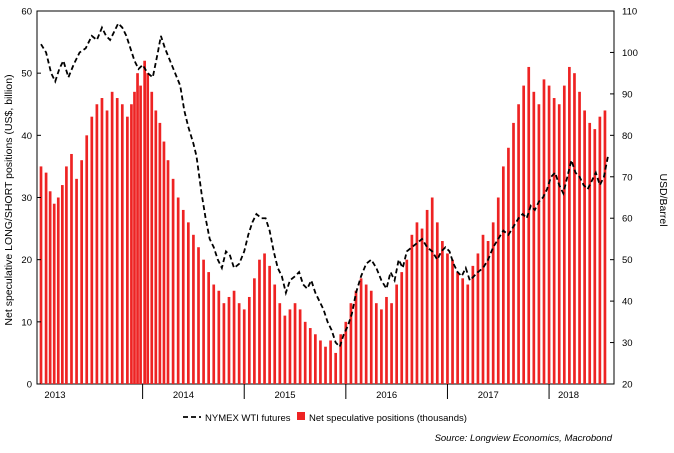  Describe the element at coordinates (627, 219) in the screenshot. I see `right-tick-label-4: 60` at that location.